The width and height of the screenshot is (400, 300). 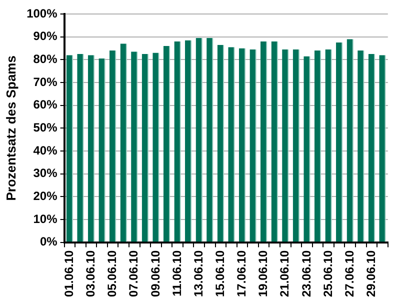 I want to click on x-tick-label: 25.06.10, so click(x=327, y=274).